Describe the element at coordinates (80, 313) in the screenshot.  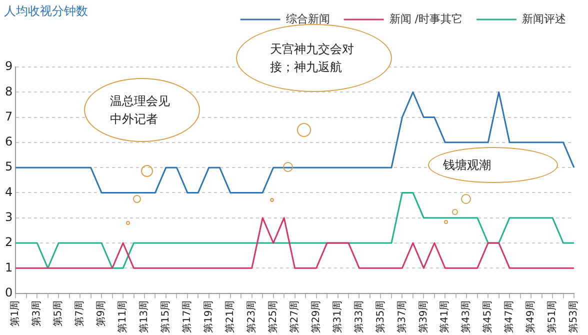
I see `x-tick-label: 第7周` at that location.